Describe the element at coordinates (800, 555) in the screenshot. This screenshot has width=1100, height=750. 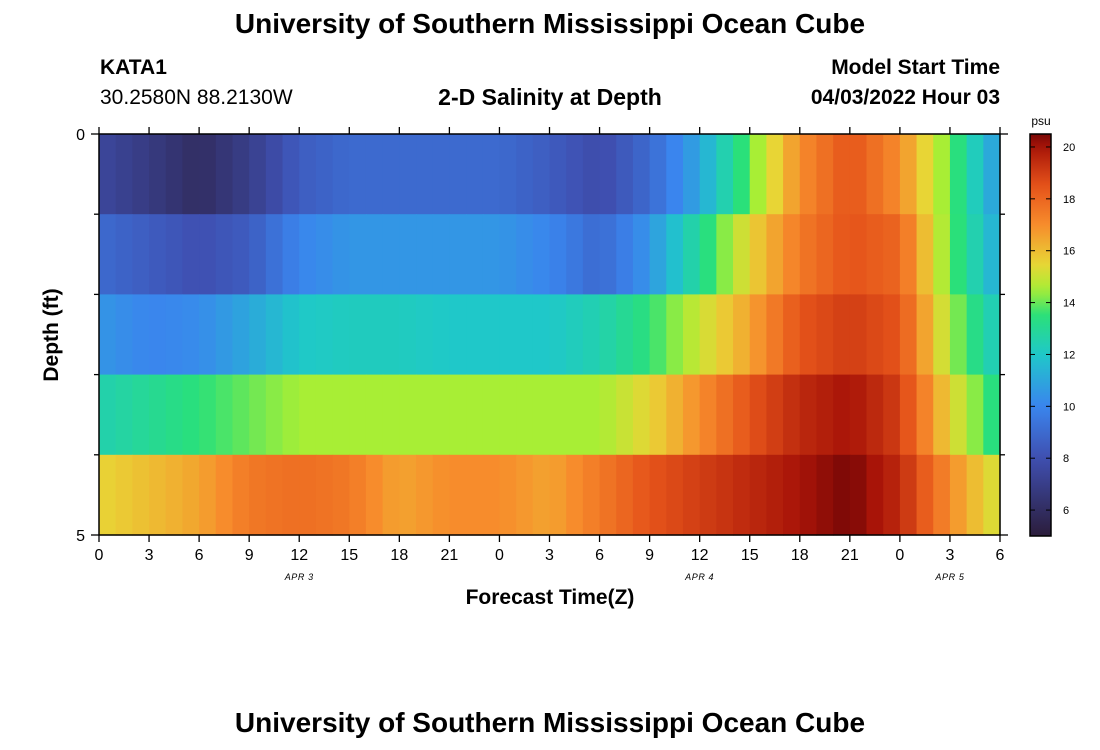
I see `x-tick-label: 18` at that location.